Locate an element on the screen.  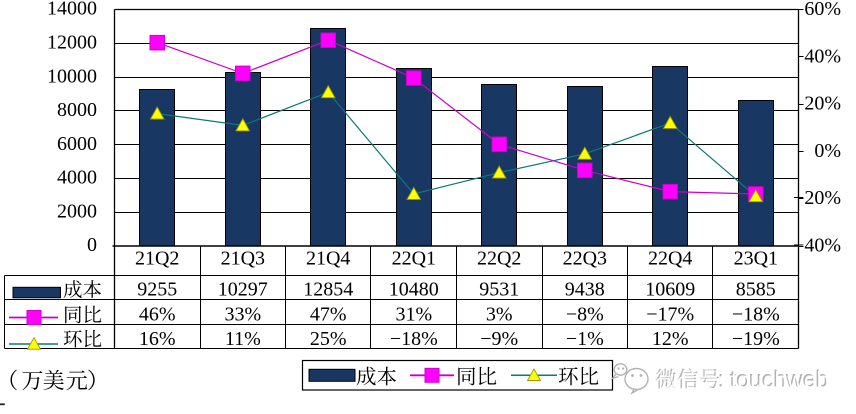
svg-text: 3% is located at coordinates (499, 315).